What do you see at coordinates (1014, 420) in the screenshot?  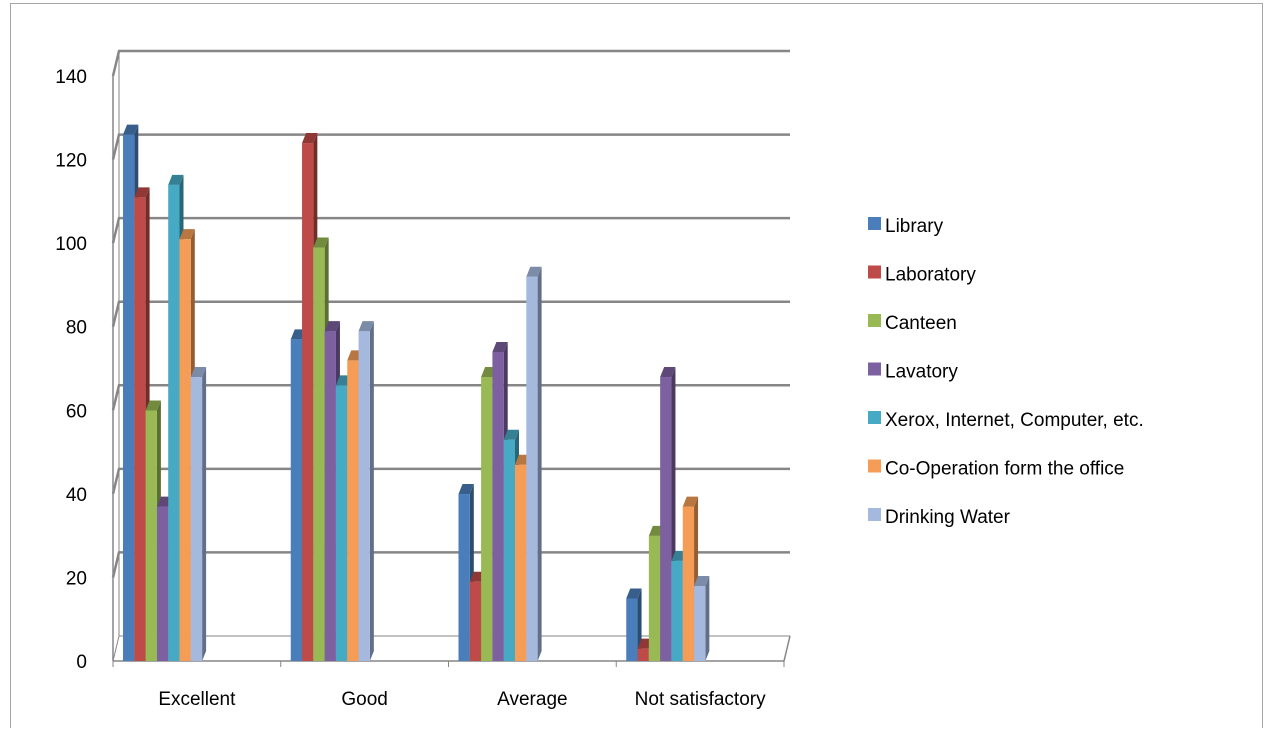 I see `legend-label: Xerox, Internet, Computer, etc.` at bounding box center [1014, 420].